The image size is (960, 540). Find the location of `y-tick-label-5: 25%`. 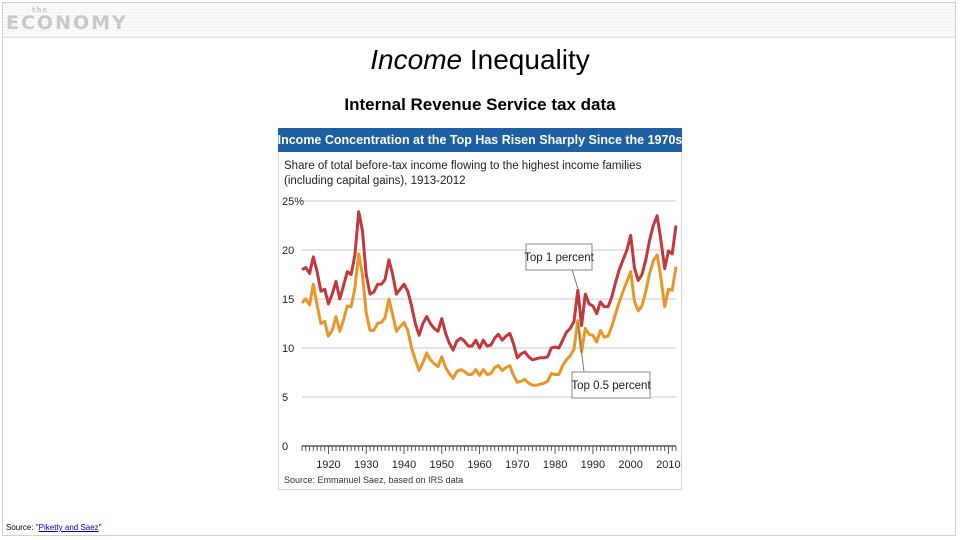

y-tick-label-5: 25% is located at coordinates (293, 202).